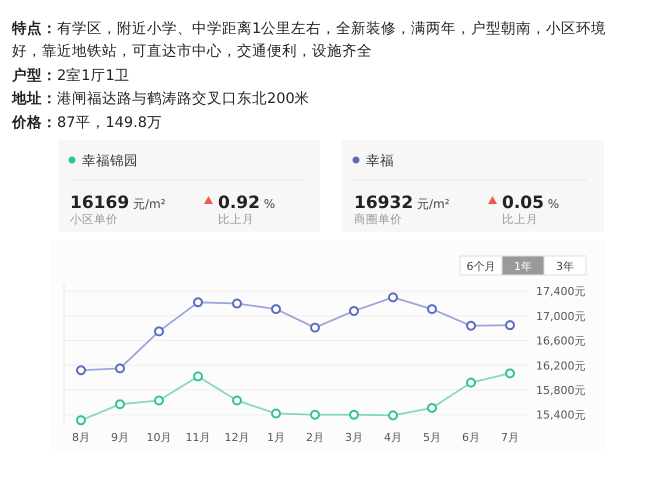 The image size is (663, 495). Describe the element at coordinates (70, 75) in the screenshot. I see `text: 户型：2室1厅1卫` at that location.